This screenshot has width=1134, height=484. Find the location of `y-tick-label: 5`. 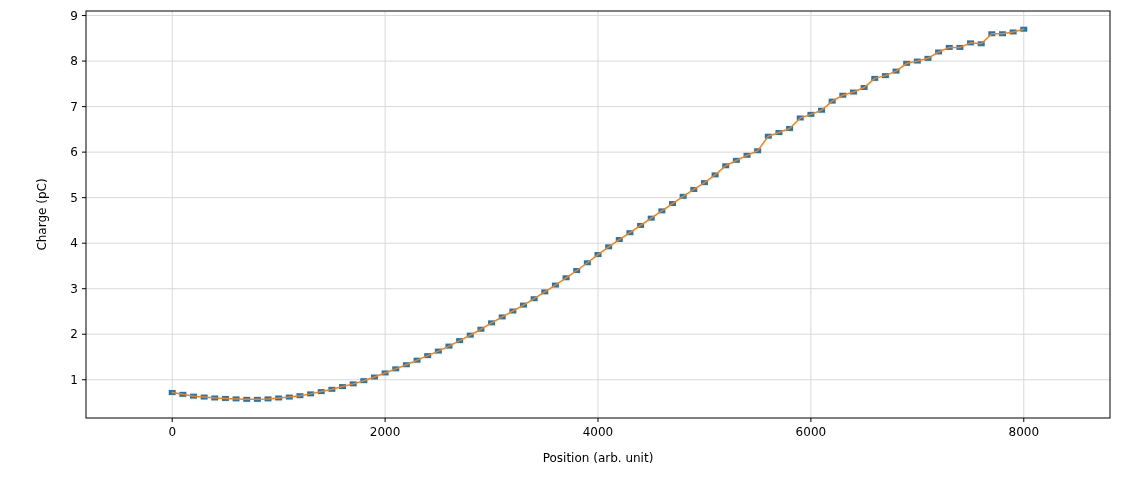

y-tick-label: 5 is located at coordinates (74, 197).